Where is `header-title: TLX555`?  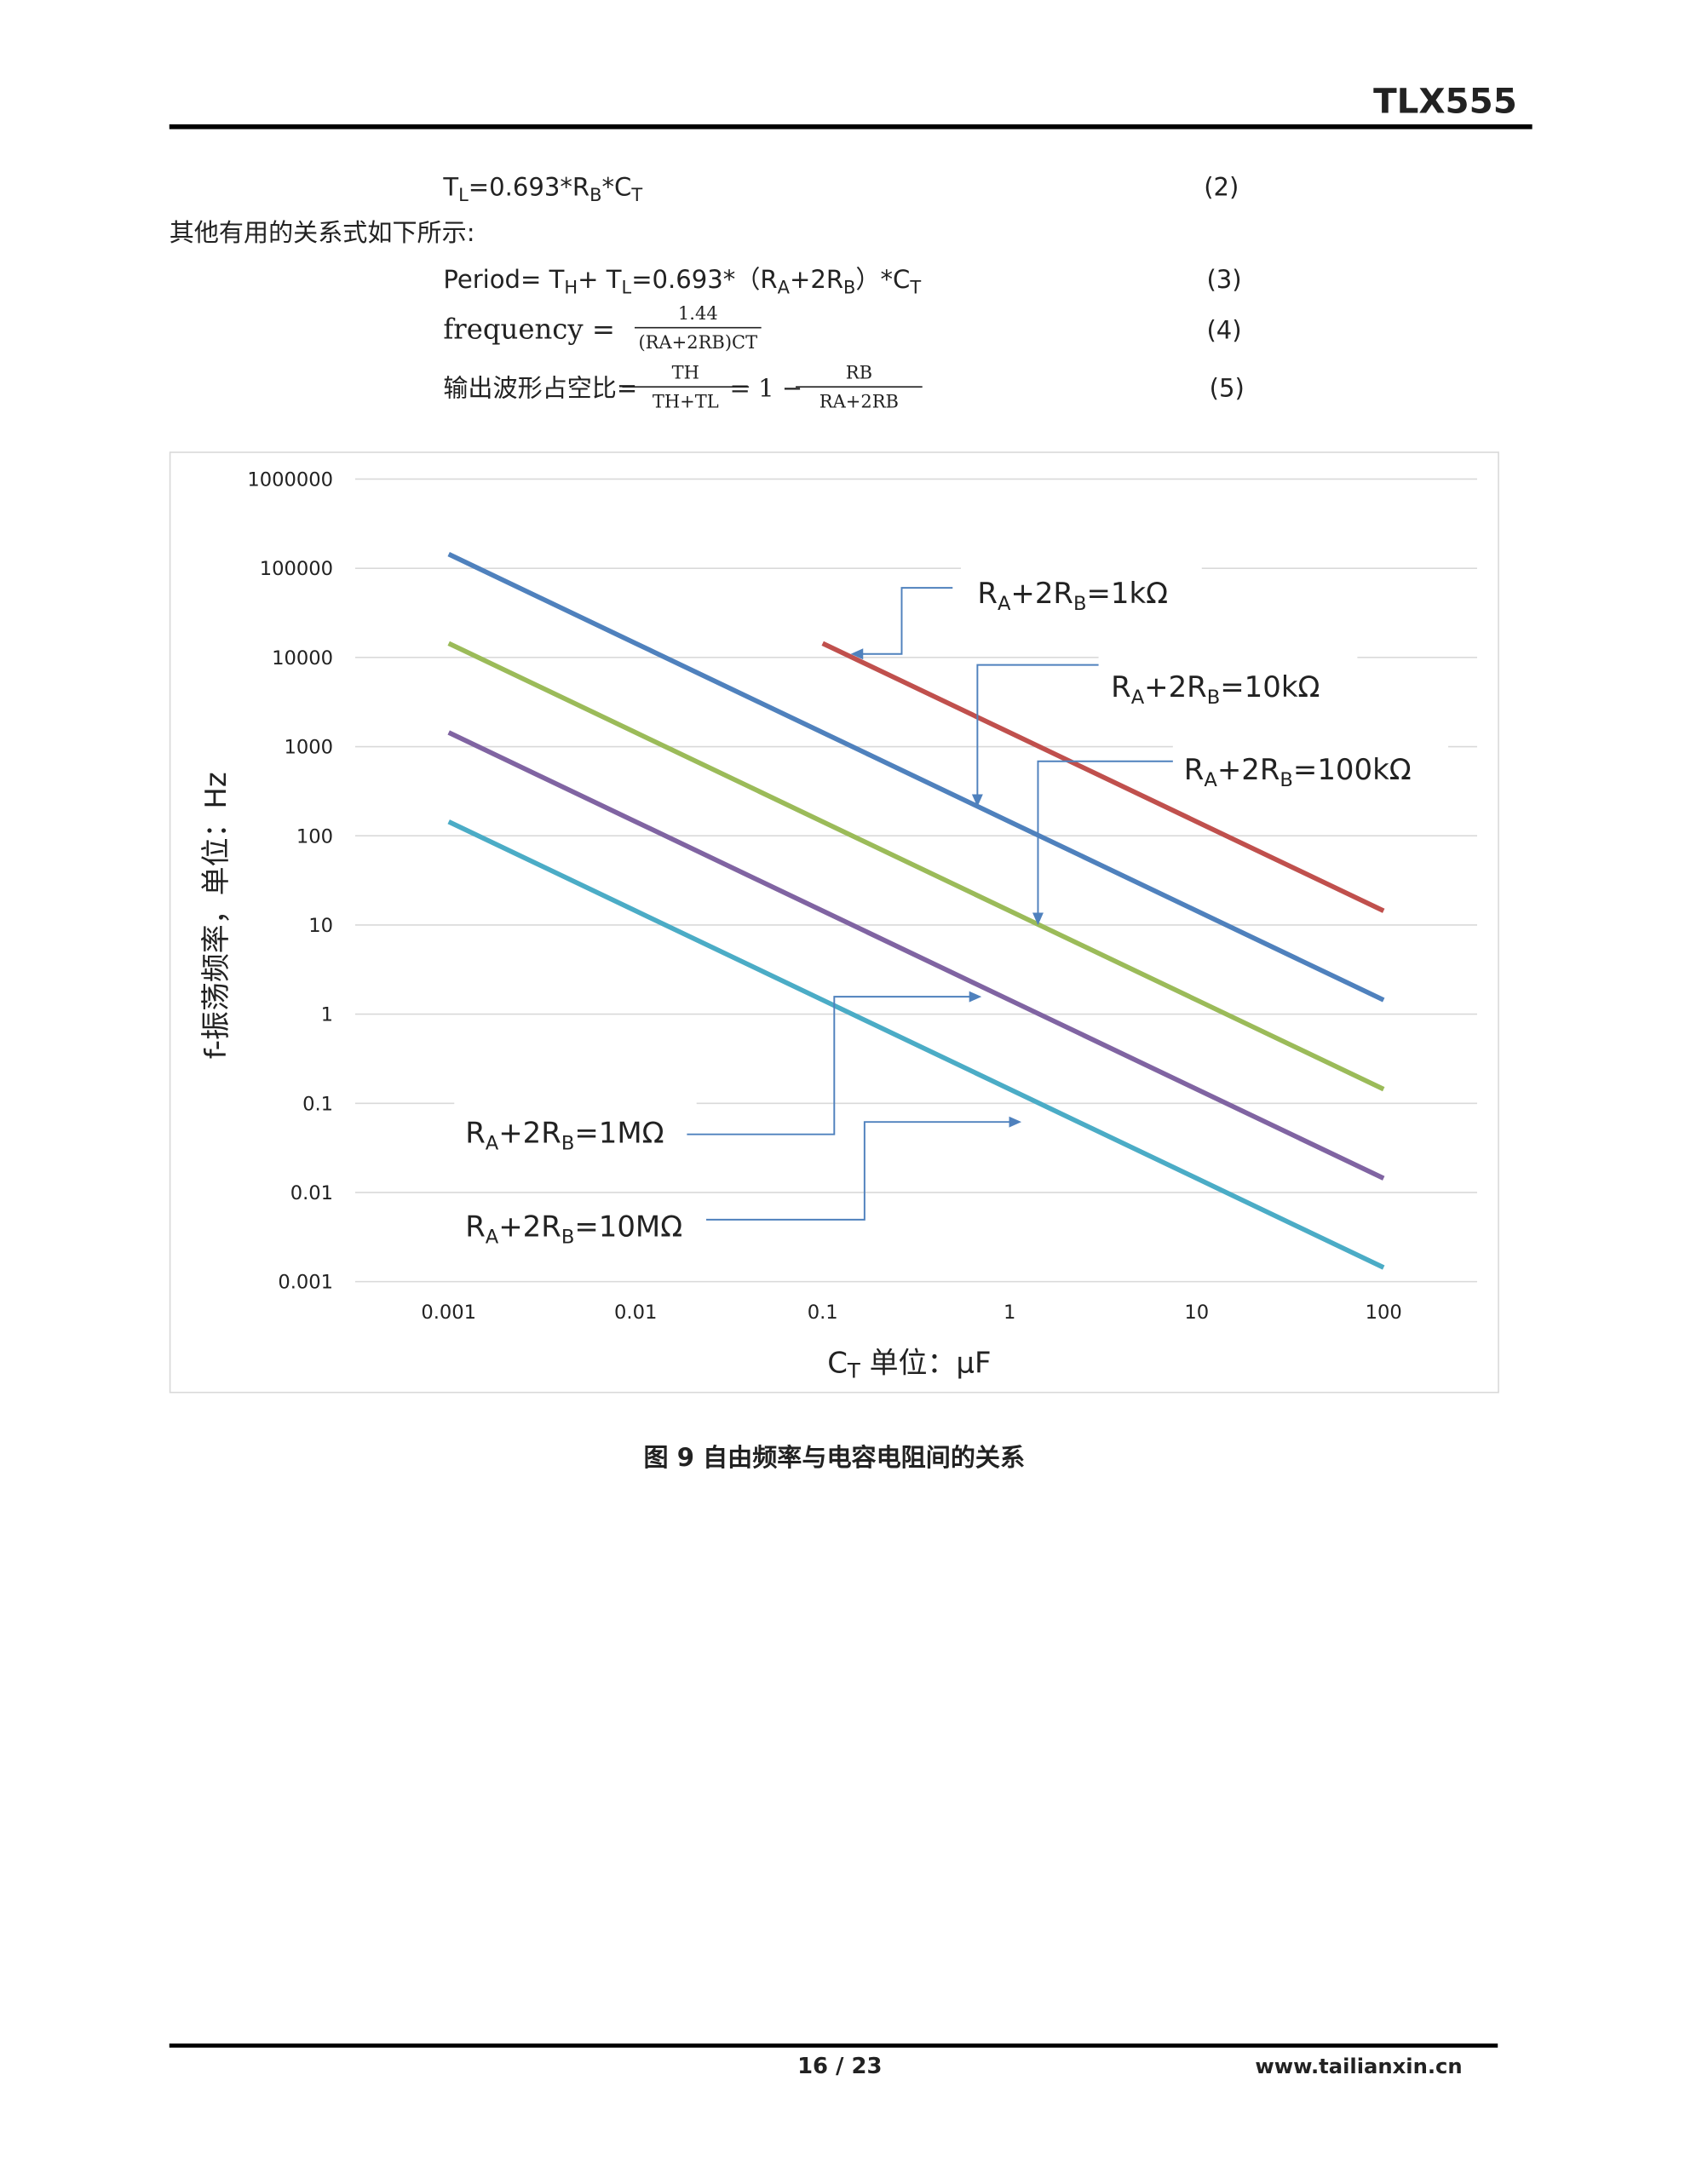 header-title: TLX555 is located at coordinates (1445, 101).